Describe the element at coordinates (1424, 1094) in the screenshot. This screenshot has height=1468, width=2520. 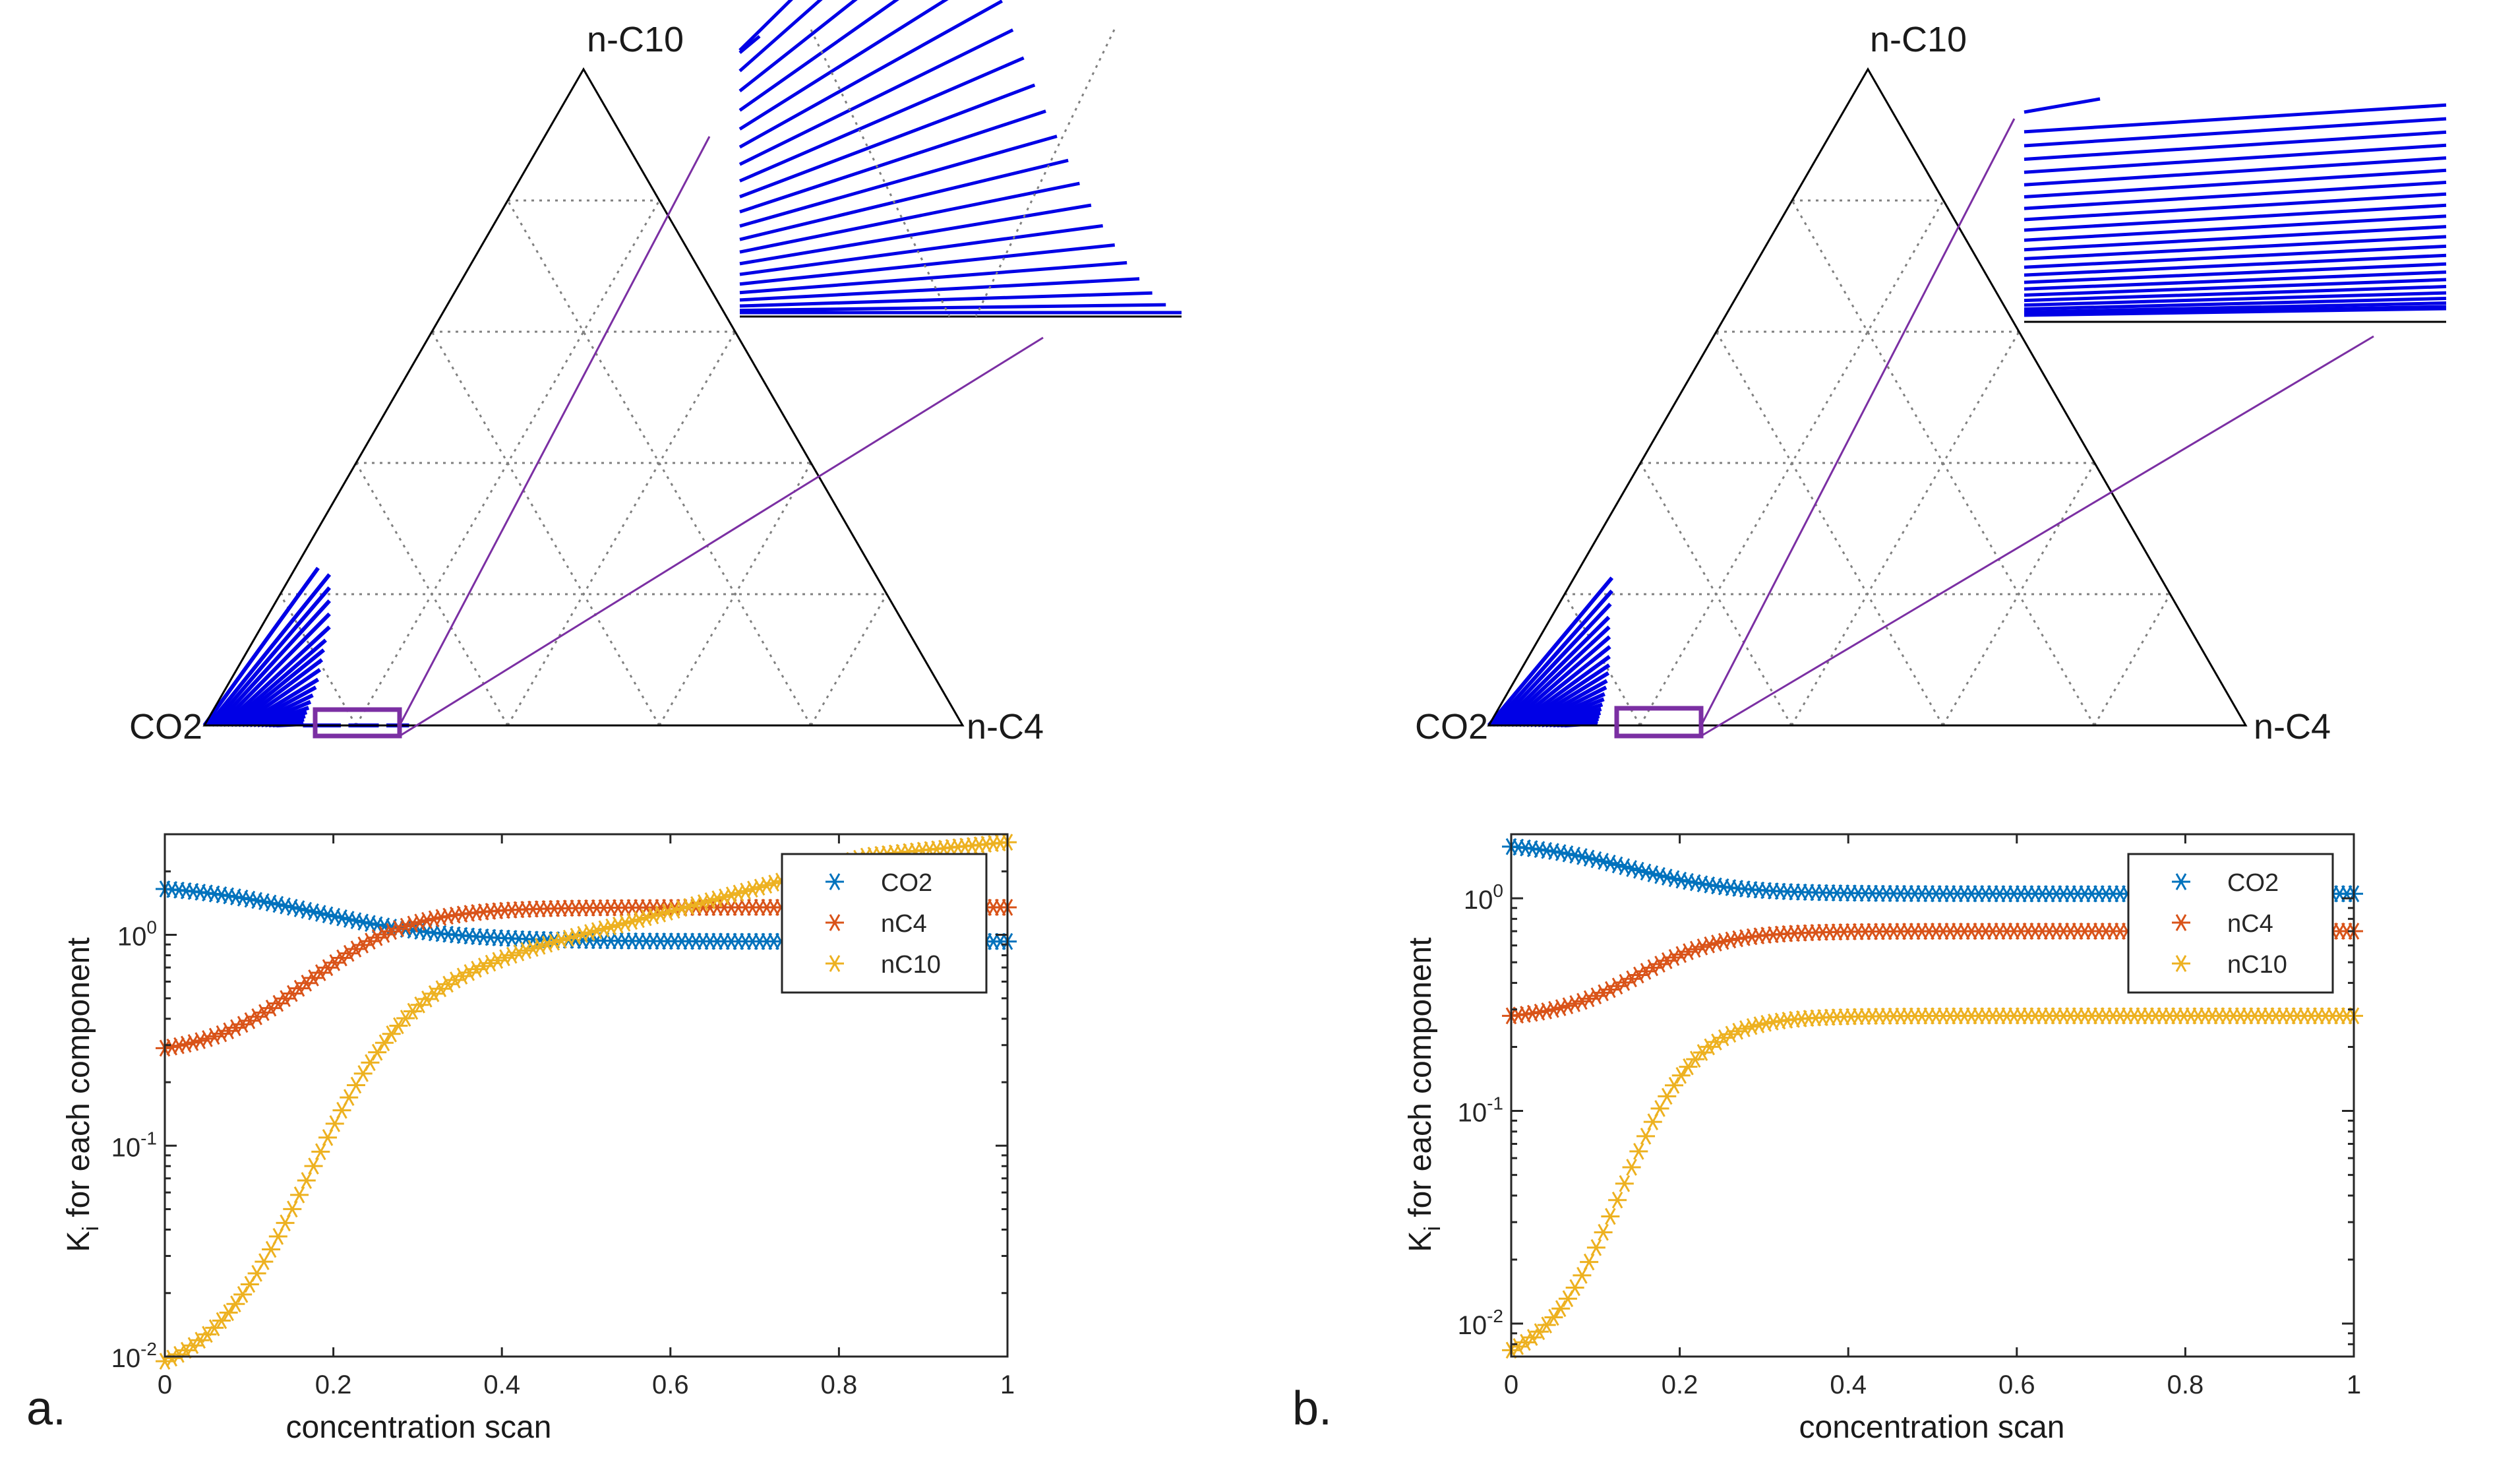
I see `y-axis-label-b: Ki for each component` at that location.